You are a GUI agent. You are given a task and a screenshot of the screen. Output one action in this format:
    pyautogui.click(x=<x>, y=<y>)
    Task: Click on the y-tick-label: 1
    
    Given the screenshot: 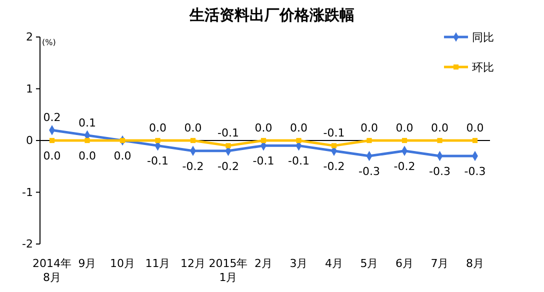 What is the action you would take?
    pyautogui.click(x=29, y=89)
    